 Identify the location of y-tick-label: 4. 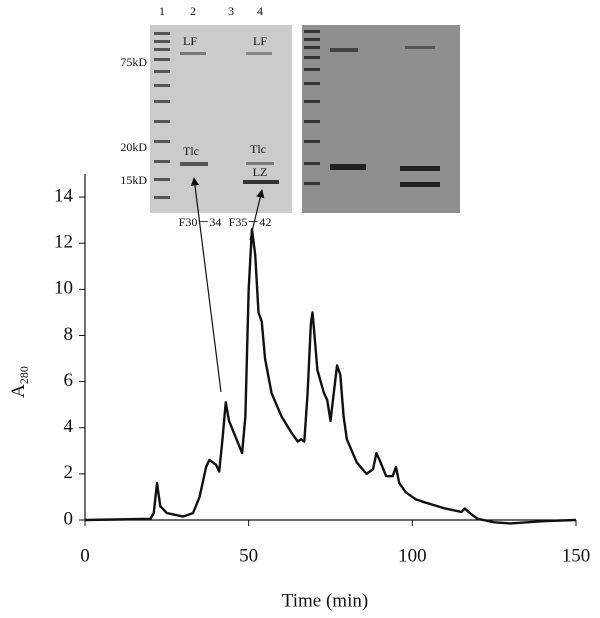
(69, 426).